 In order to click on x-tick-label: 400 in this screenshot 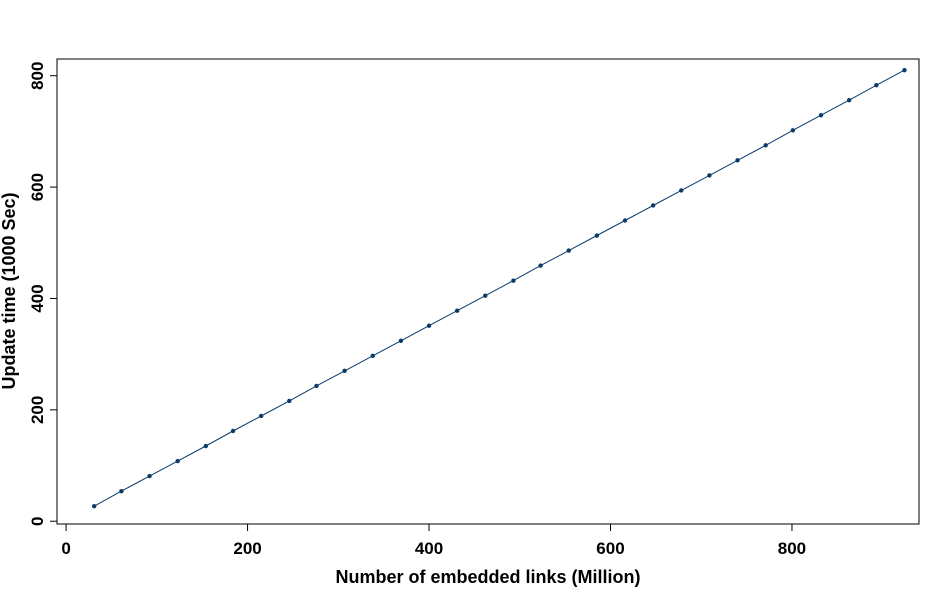, I will do `click(429, 548)`.